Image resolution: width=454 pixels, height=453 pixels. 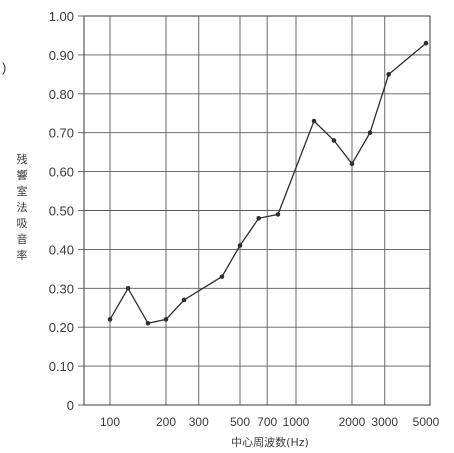 I want to click on x-tick-label: 2000, so click(x=352, y=422).